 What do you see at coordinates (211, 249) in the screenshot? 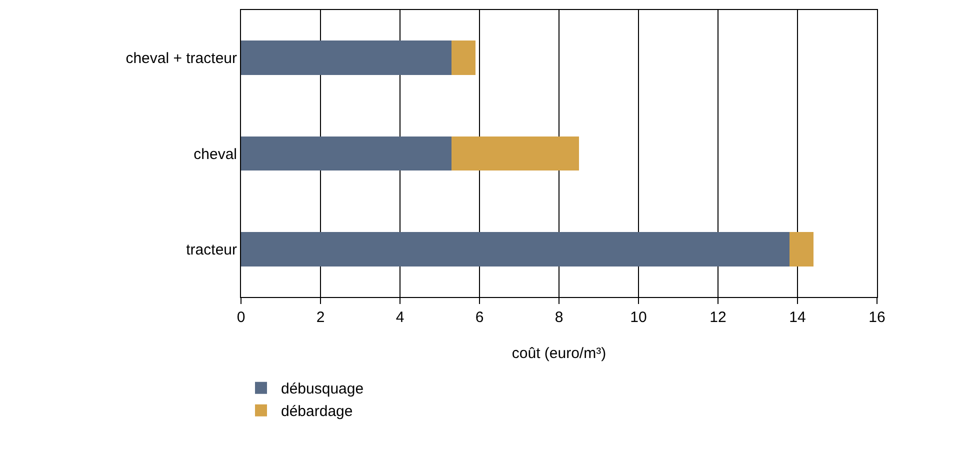
I see `y-tick-label: tracteur` at bounding box center [211, 249].